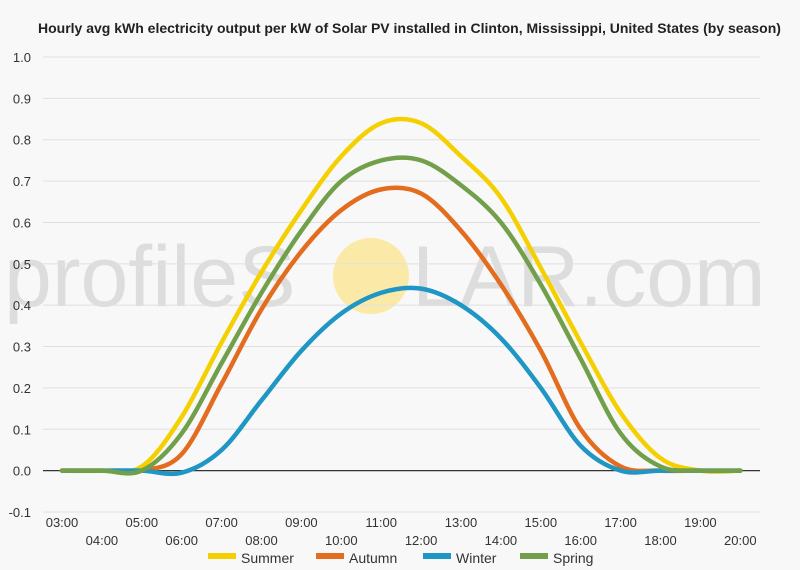 This screenshot has width=800, height=570. I want to click on y-tick-label: 0.3, so click(22, 347).